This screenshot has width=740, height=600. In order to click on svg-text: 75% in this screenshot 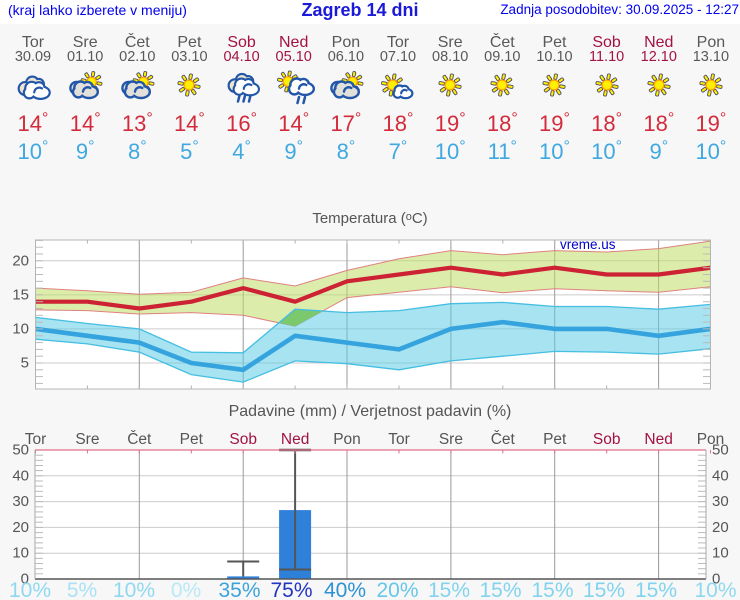, I will do `click(291, 589)`.